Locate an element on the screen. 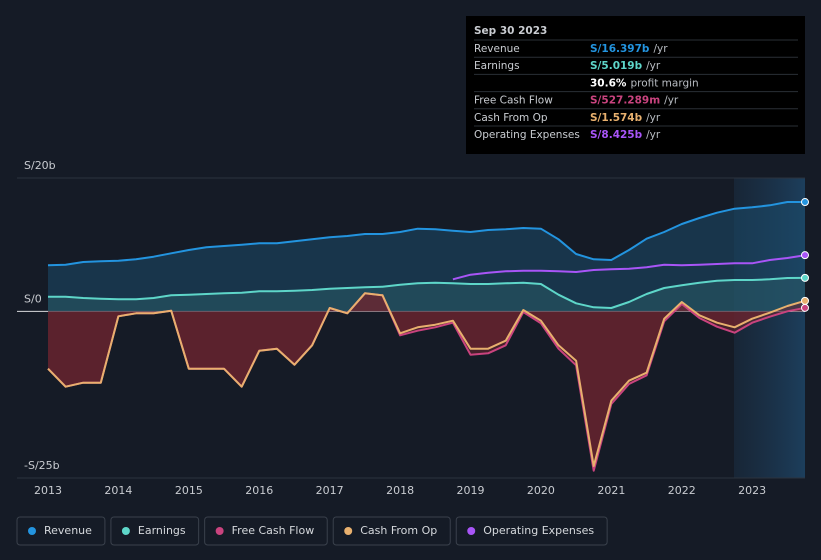  area is located at coordinates (426, 294).